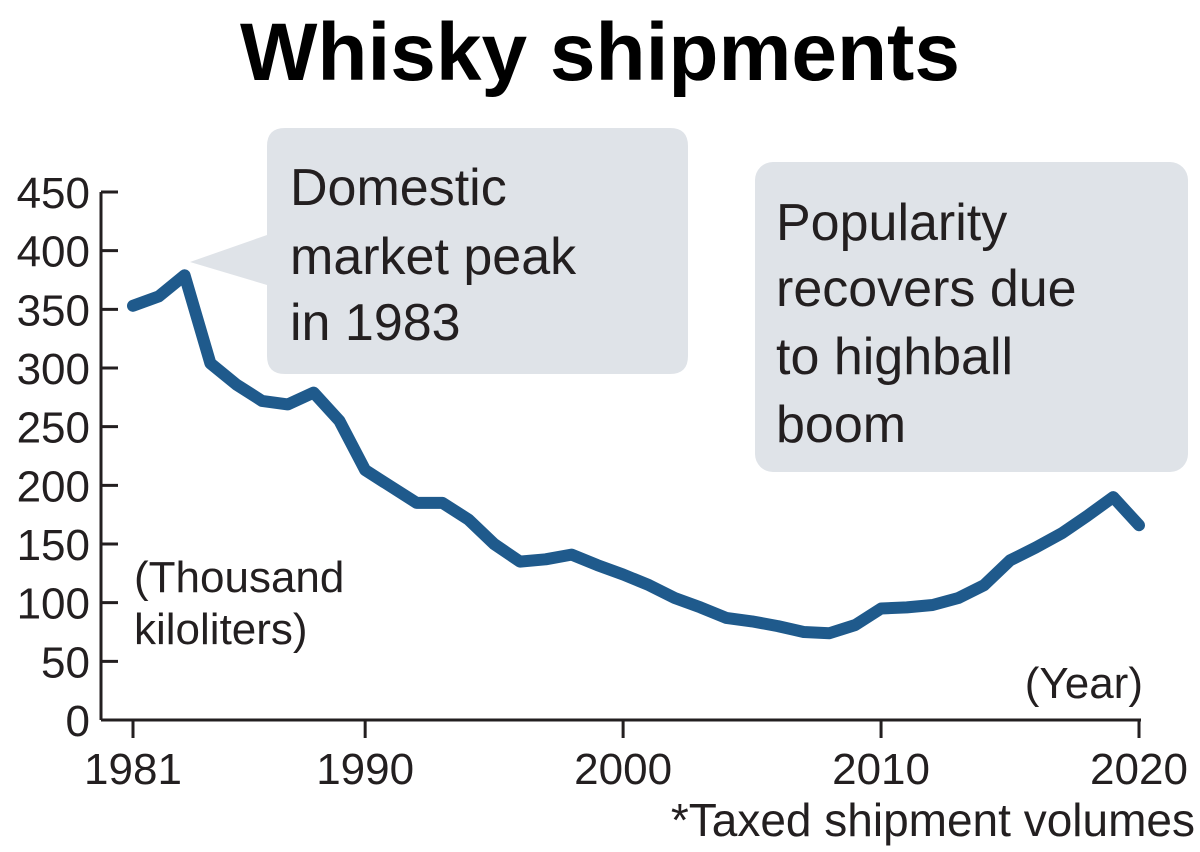 Image resolution: width=1200 pixels, height=852 pixels. I want to click on y-tick-label: 200, so click(53, 486).